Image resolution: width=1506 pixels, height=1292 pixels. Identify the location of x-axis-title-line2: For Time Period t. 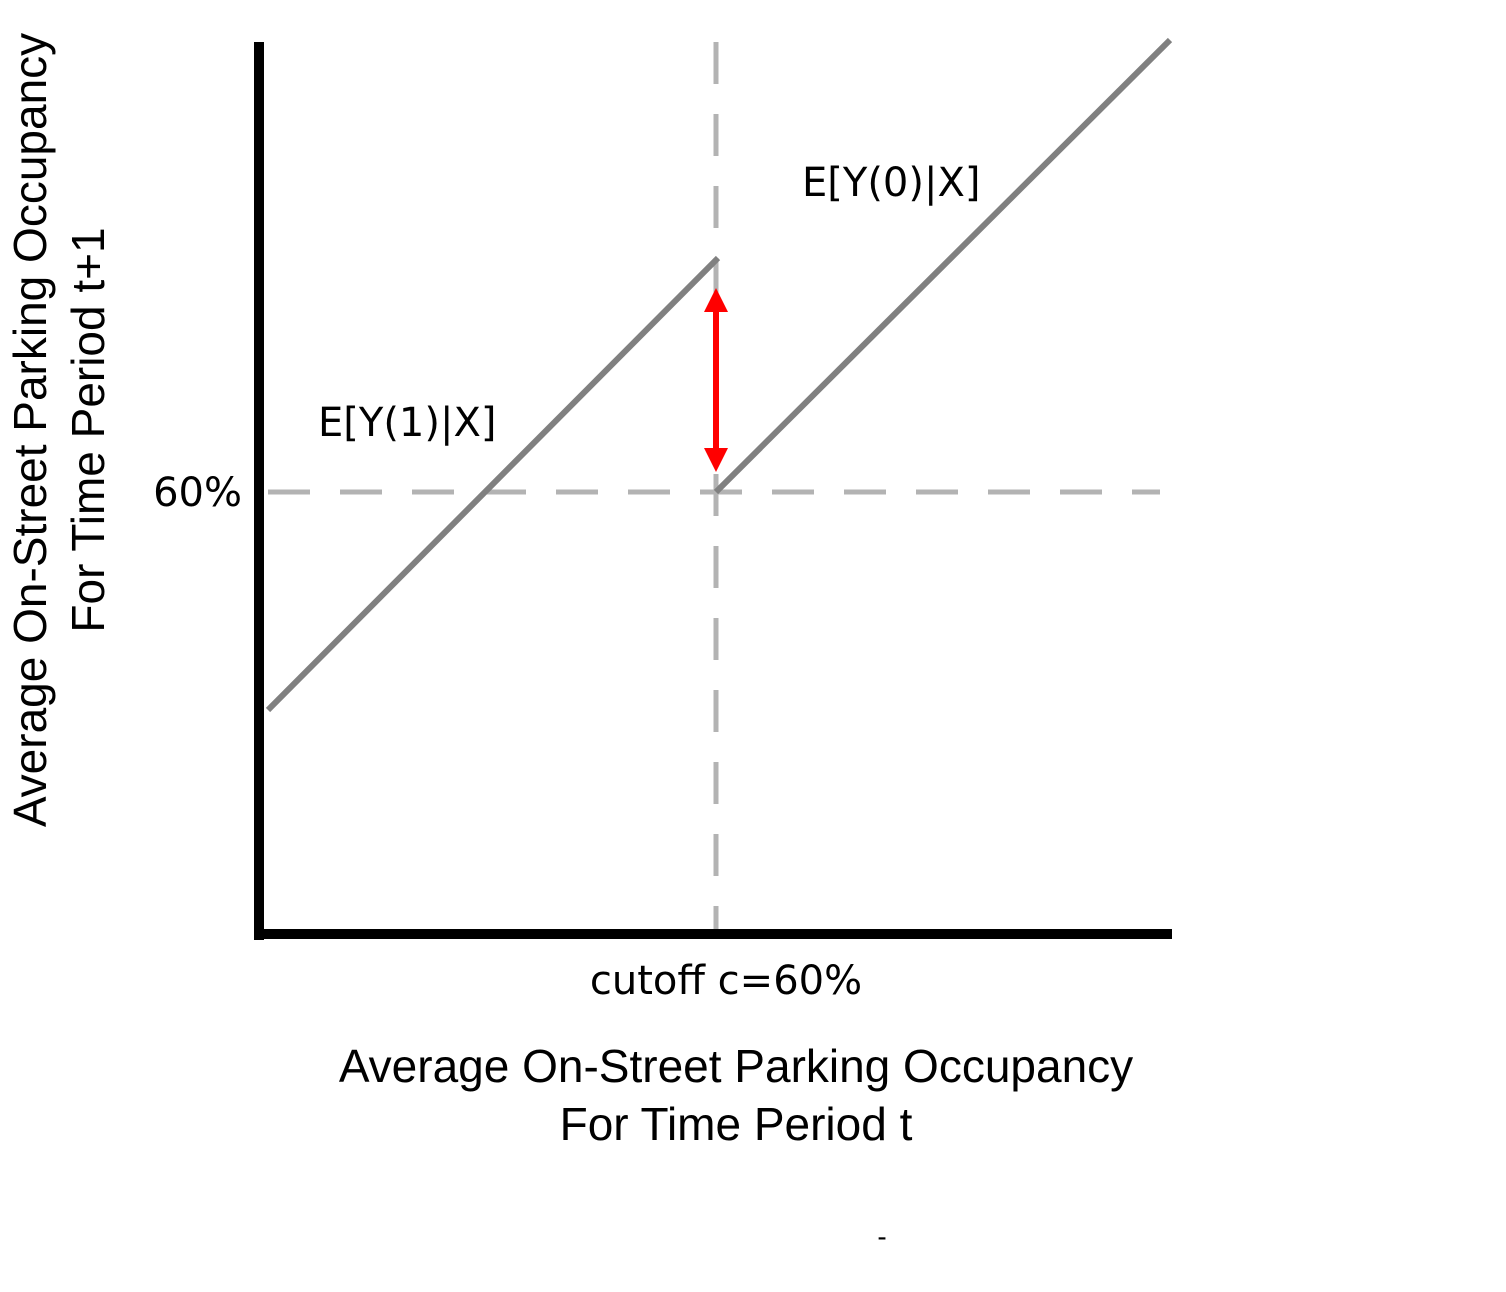
(736, 1124).